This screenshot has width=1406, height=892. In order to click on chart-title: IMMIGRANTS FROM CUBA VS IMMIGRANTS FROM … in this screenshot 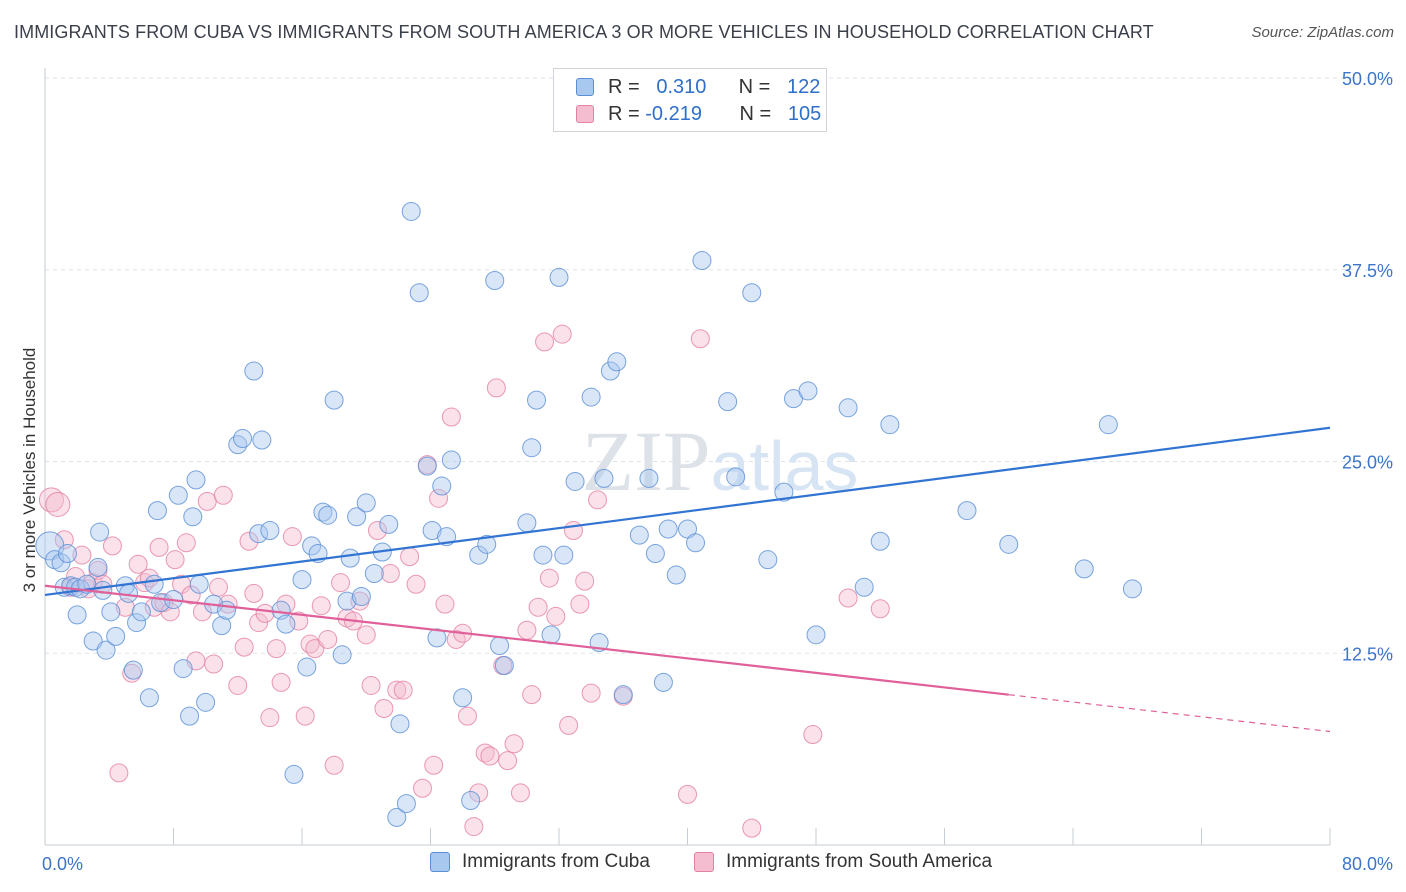, I will do `click(584, 32)`.